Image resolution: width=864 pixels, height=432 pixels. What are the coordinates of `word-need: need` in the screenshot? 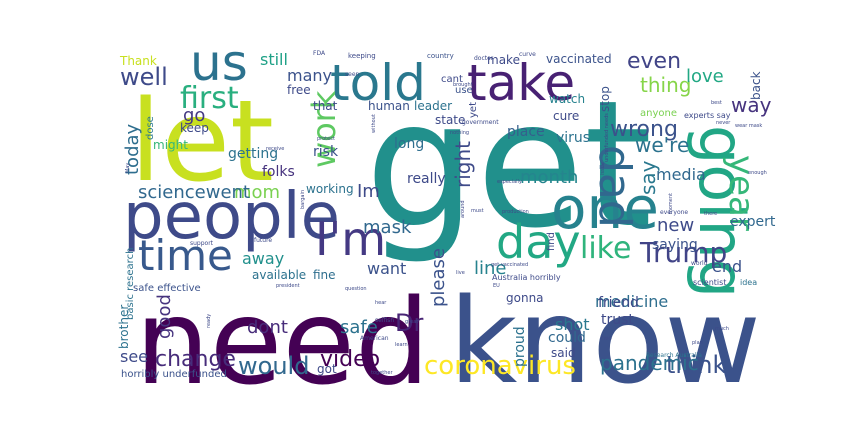 It's located at (282, 342).